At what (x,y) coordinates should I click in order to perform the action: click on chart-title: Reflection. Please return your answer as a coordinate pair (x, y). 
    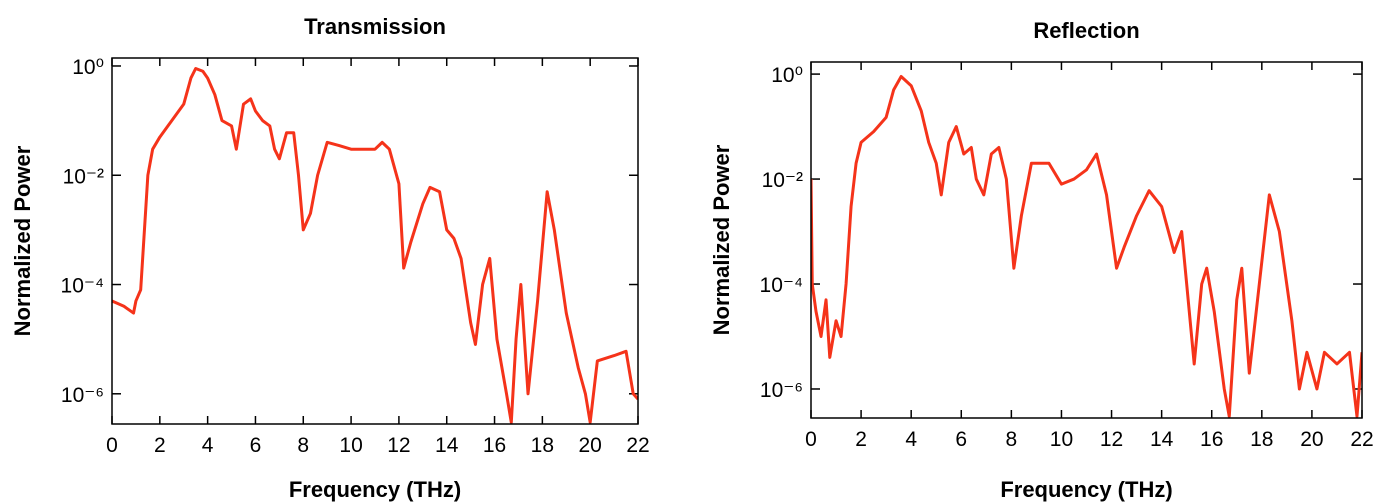
    Looking at the image, I should click on (1086, 30).